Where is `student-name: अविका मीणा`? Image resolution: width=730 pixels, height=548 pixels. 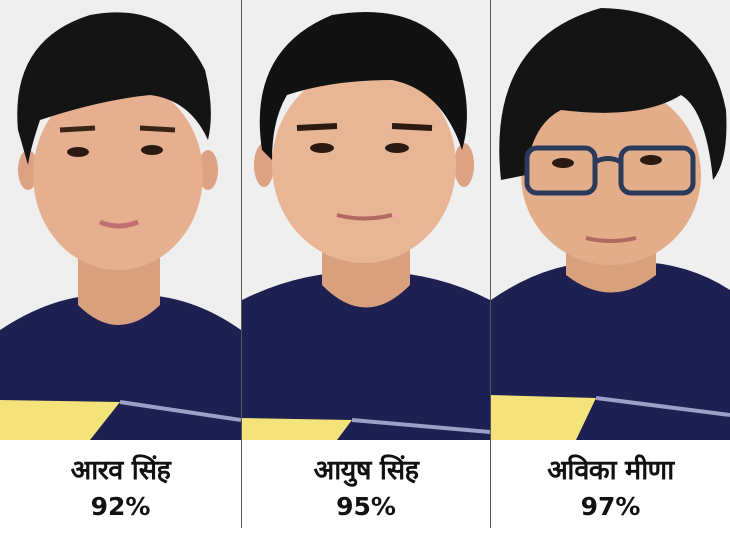 student-name: अविका मीणा is located at coordinates (610, 470).